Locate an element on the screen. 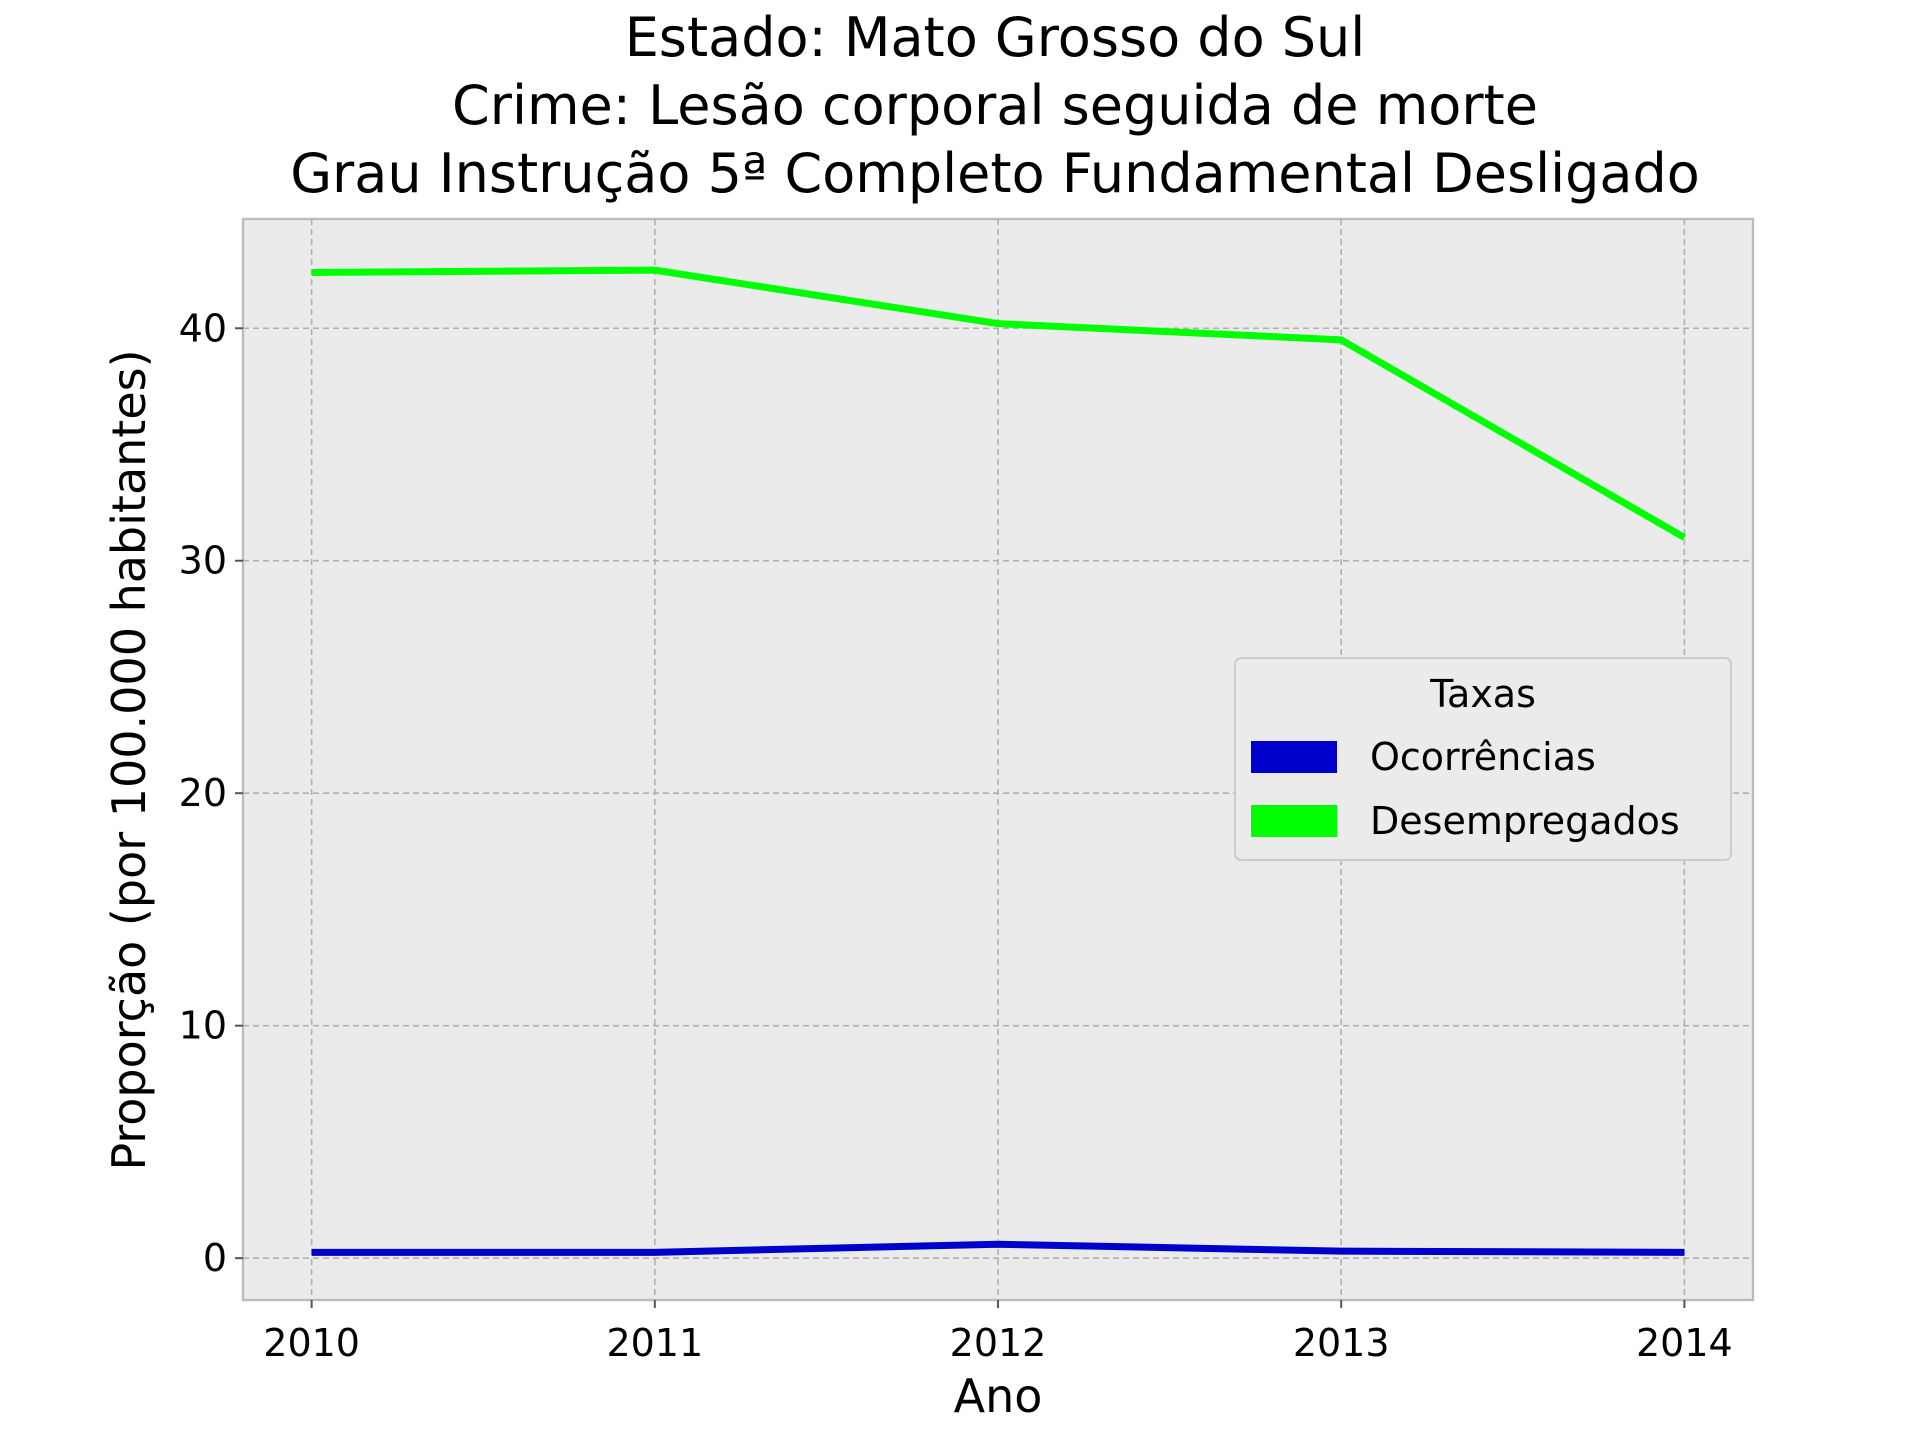  y-tick-label: 10 is located at coordinates (203, 1026).